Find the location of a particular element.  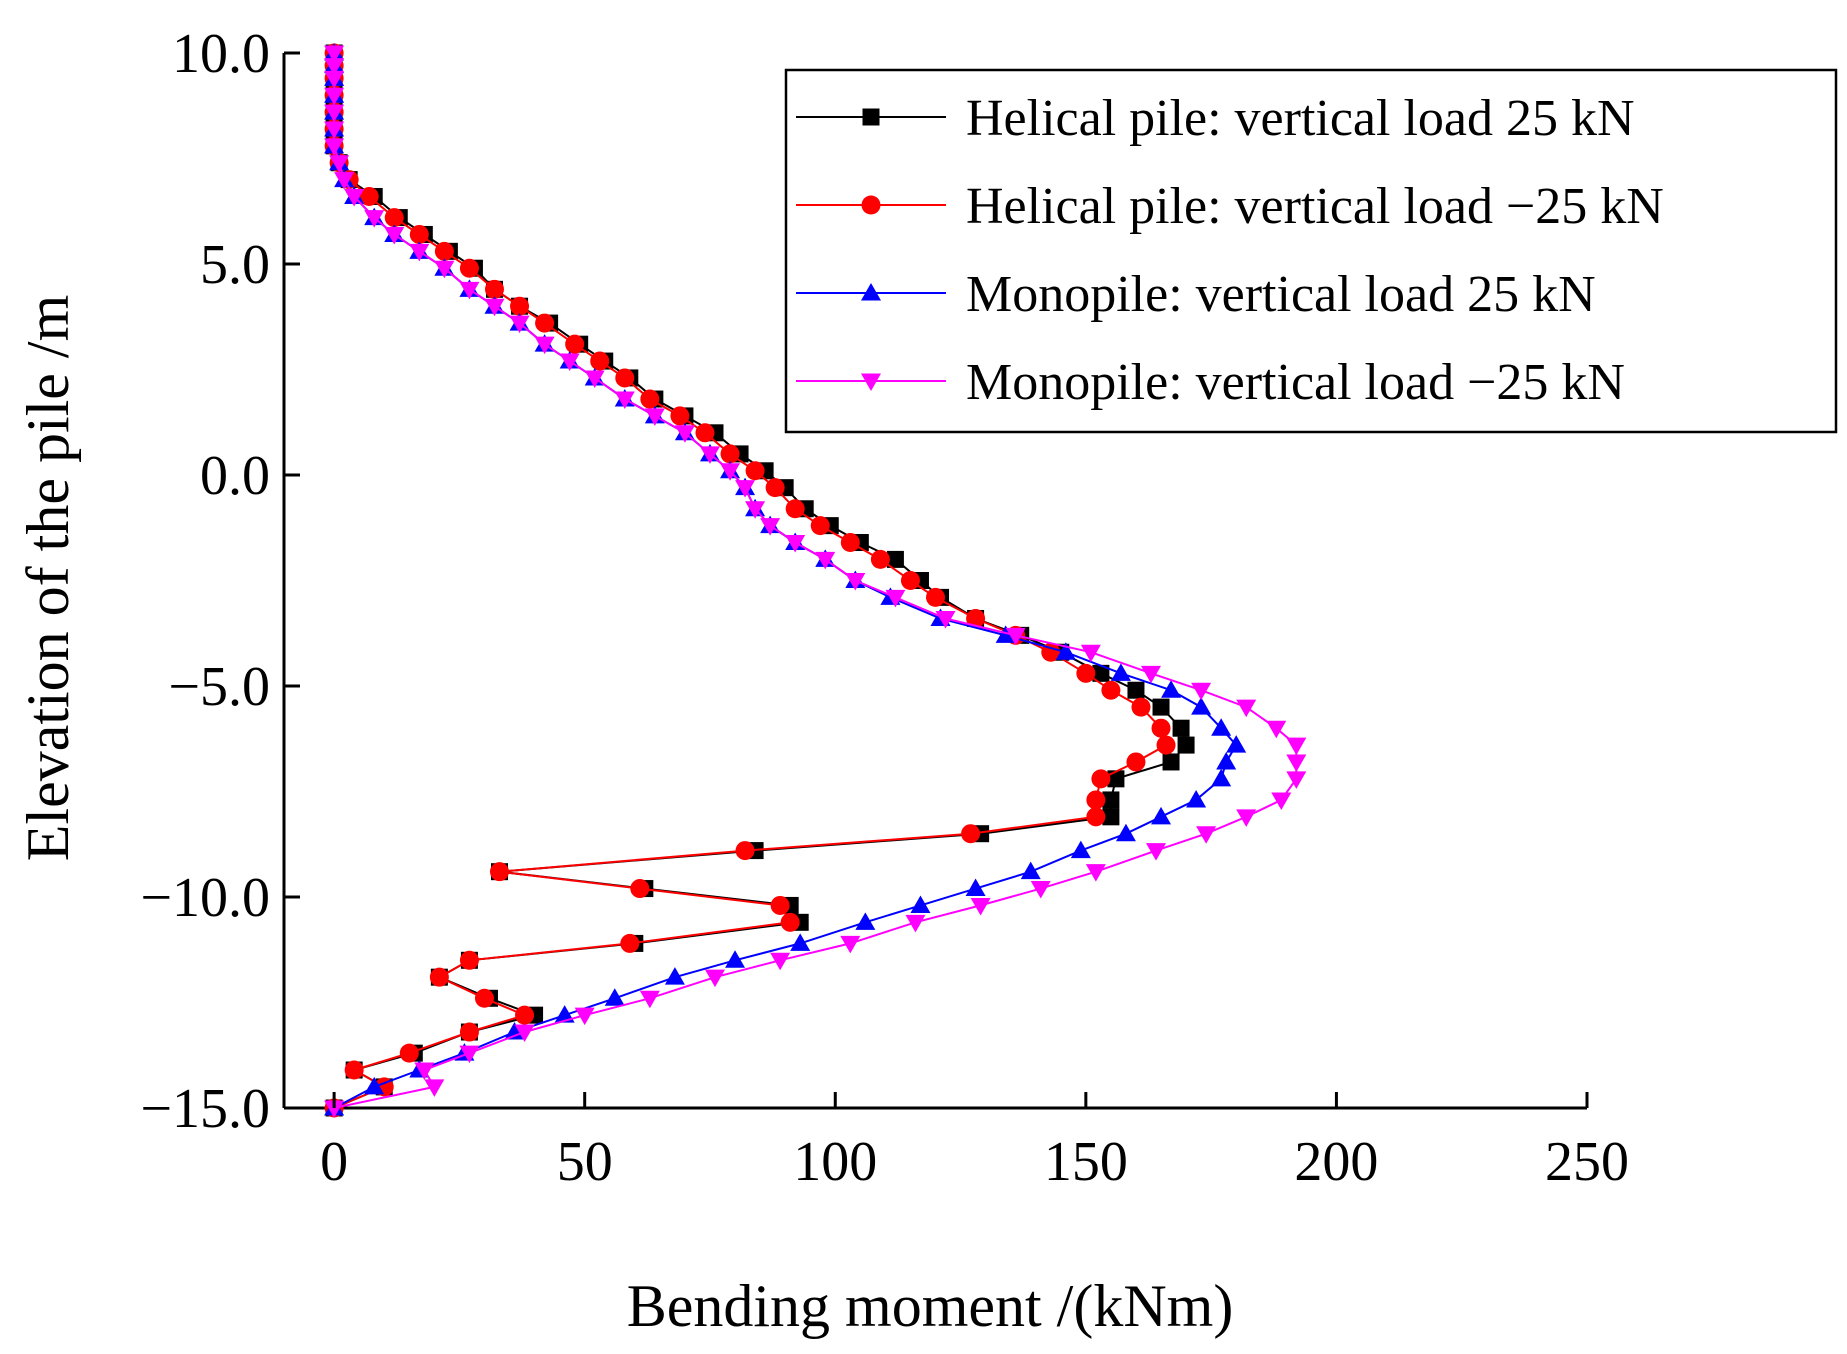

x-tick-label: 150 is located at coordinates (1086, 1162).